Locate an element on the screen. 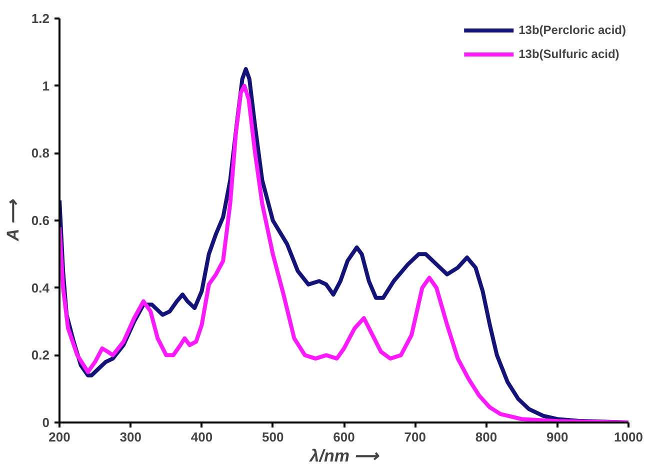 The image size is (646, 468). y-tick-label: 1.2 is located at coordinates (40, 18).